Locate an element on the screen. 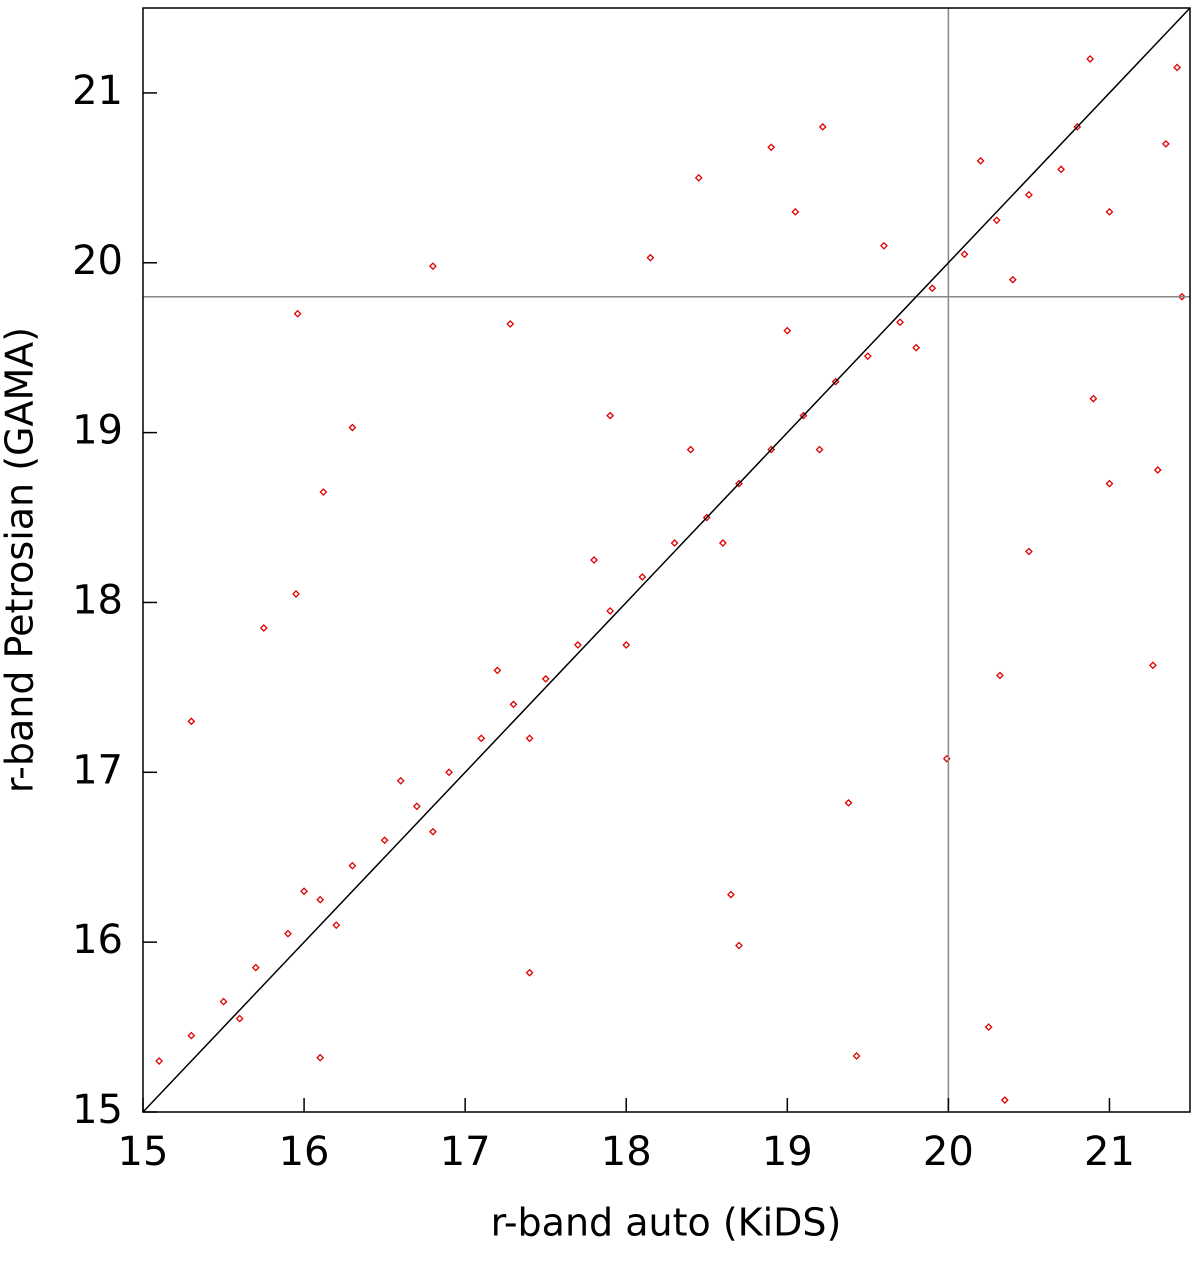  x-tick-label: 18 is located at coordinates (626, 1152).